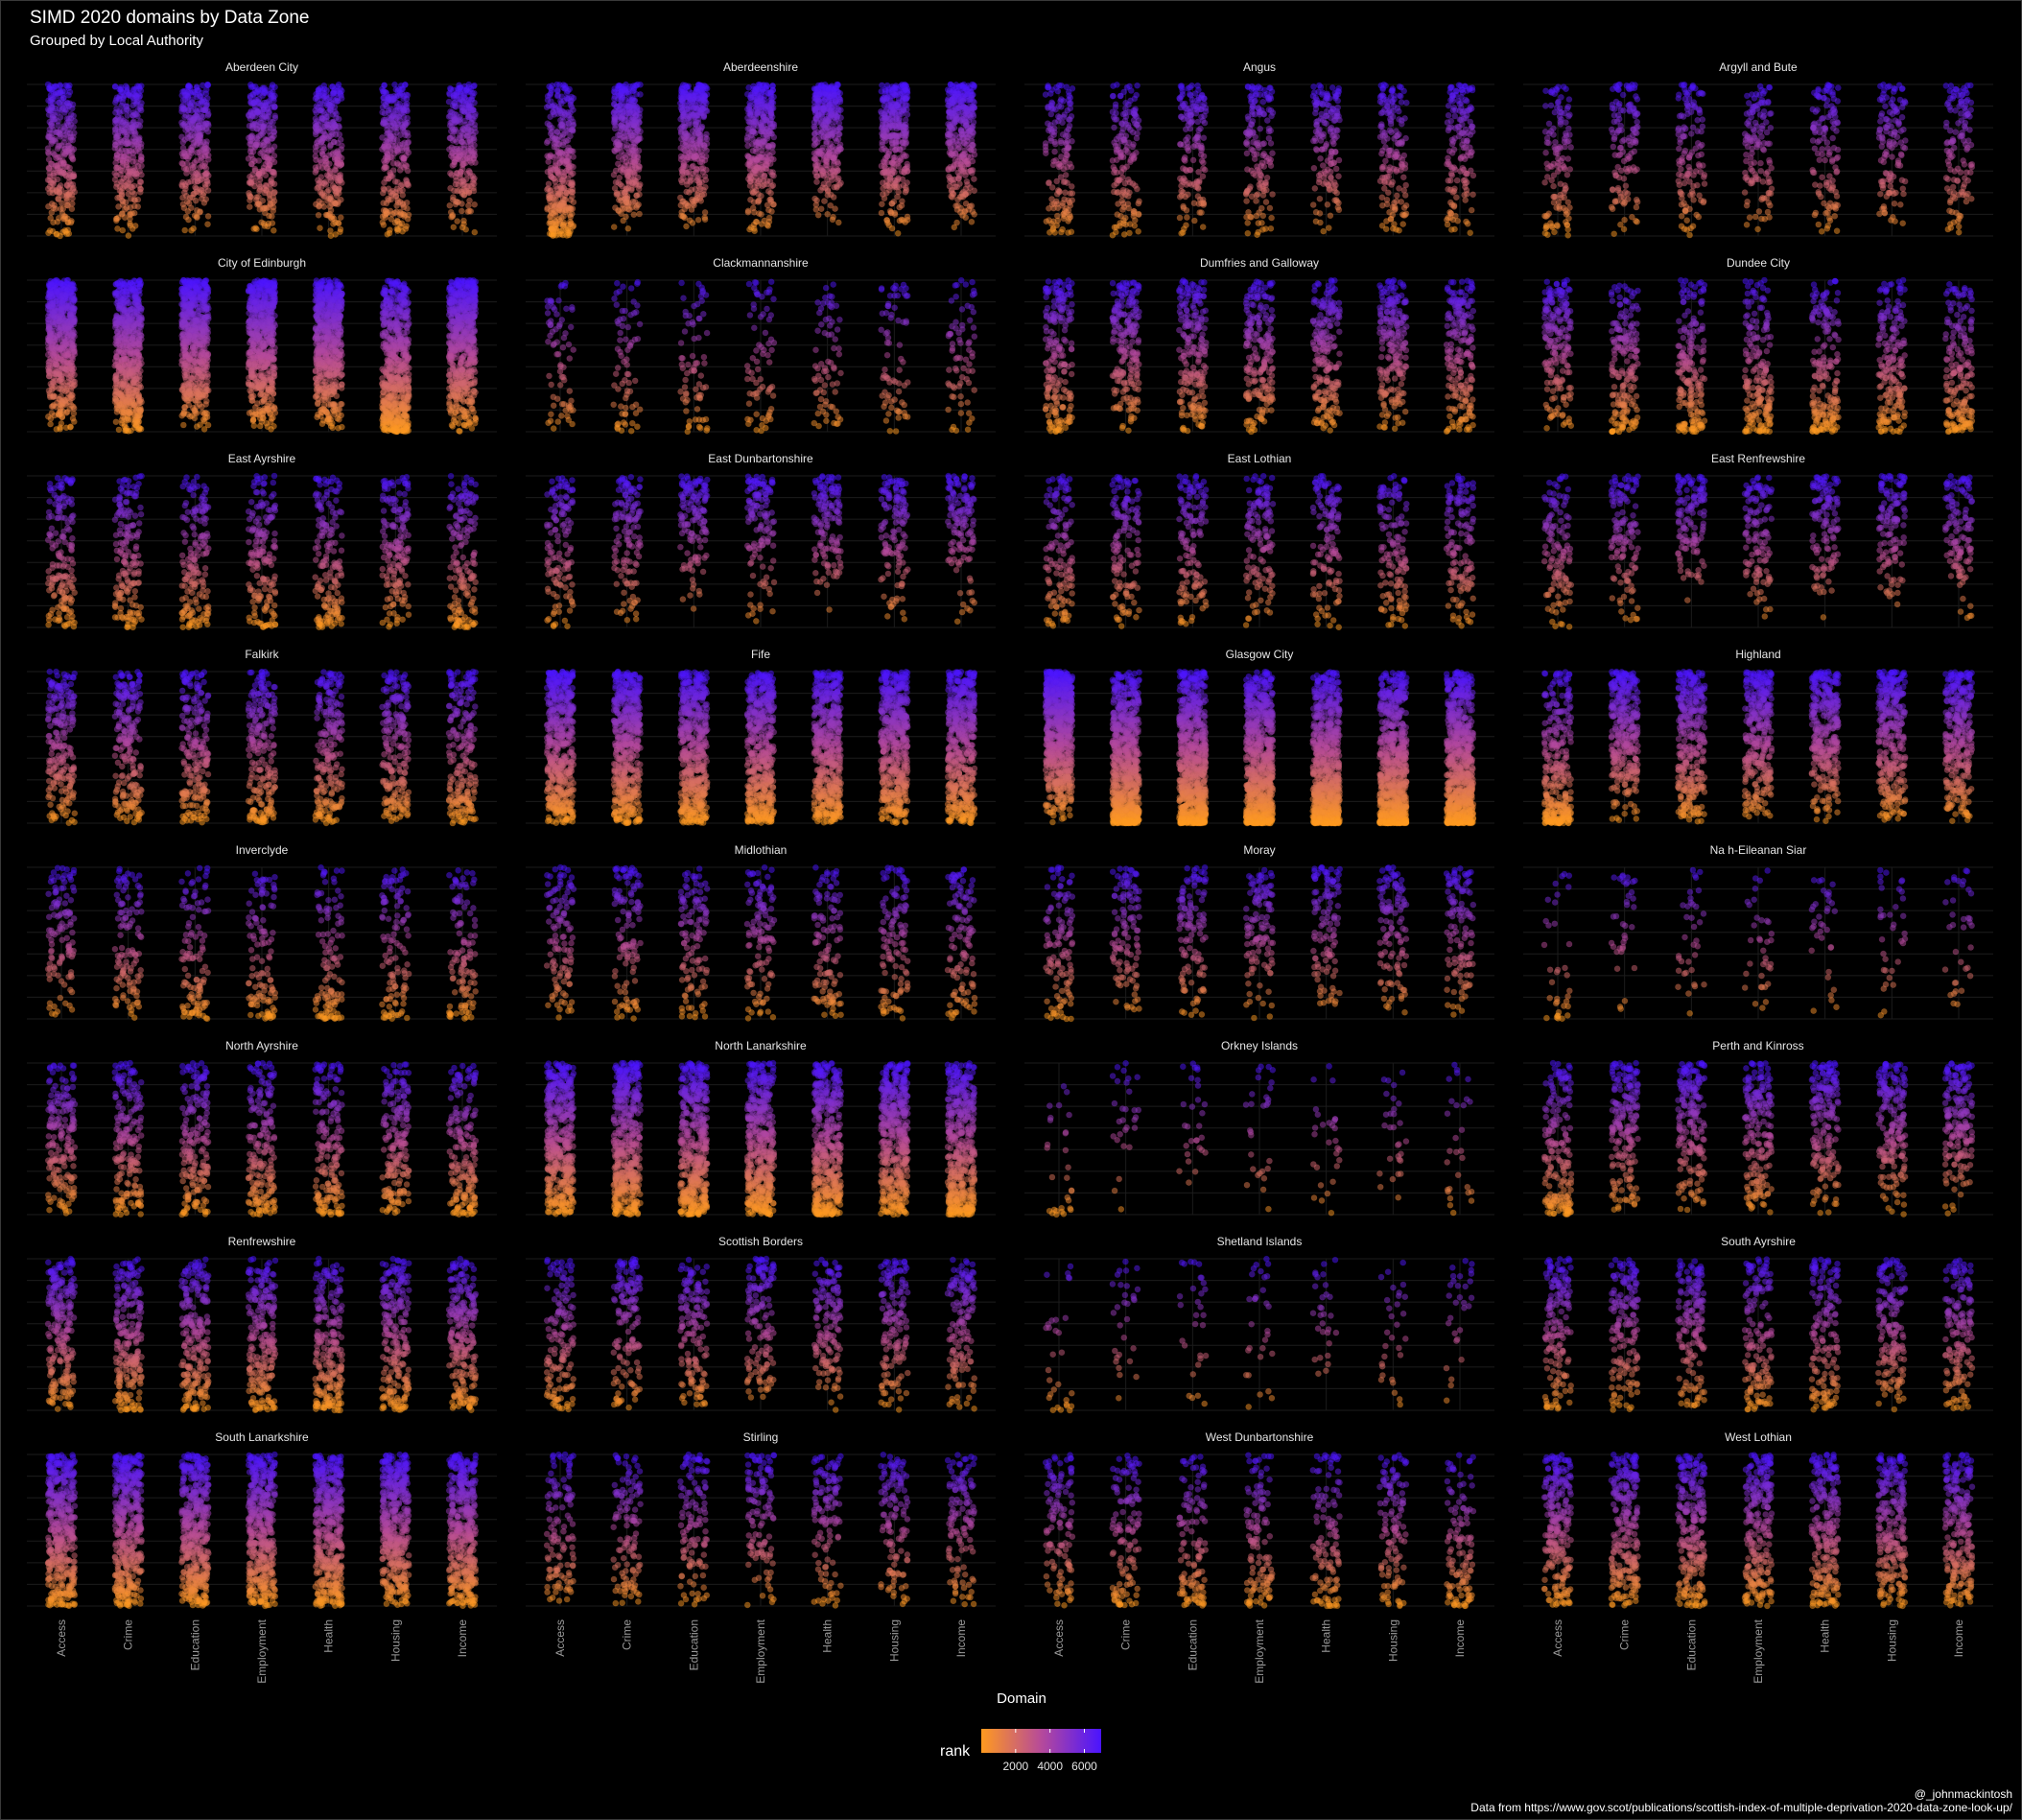  Describe the element at coordinates (262, 67) in the screenshot. I see `facet-strip-label: Aberdeen City` at that location.